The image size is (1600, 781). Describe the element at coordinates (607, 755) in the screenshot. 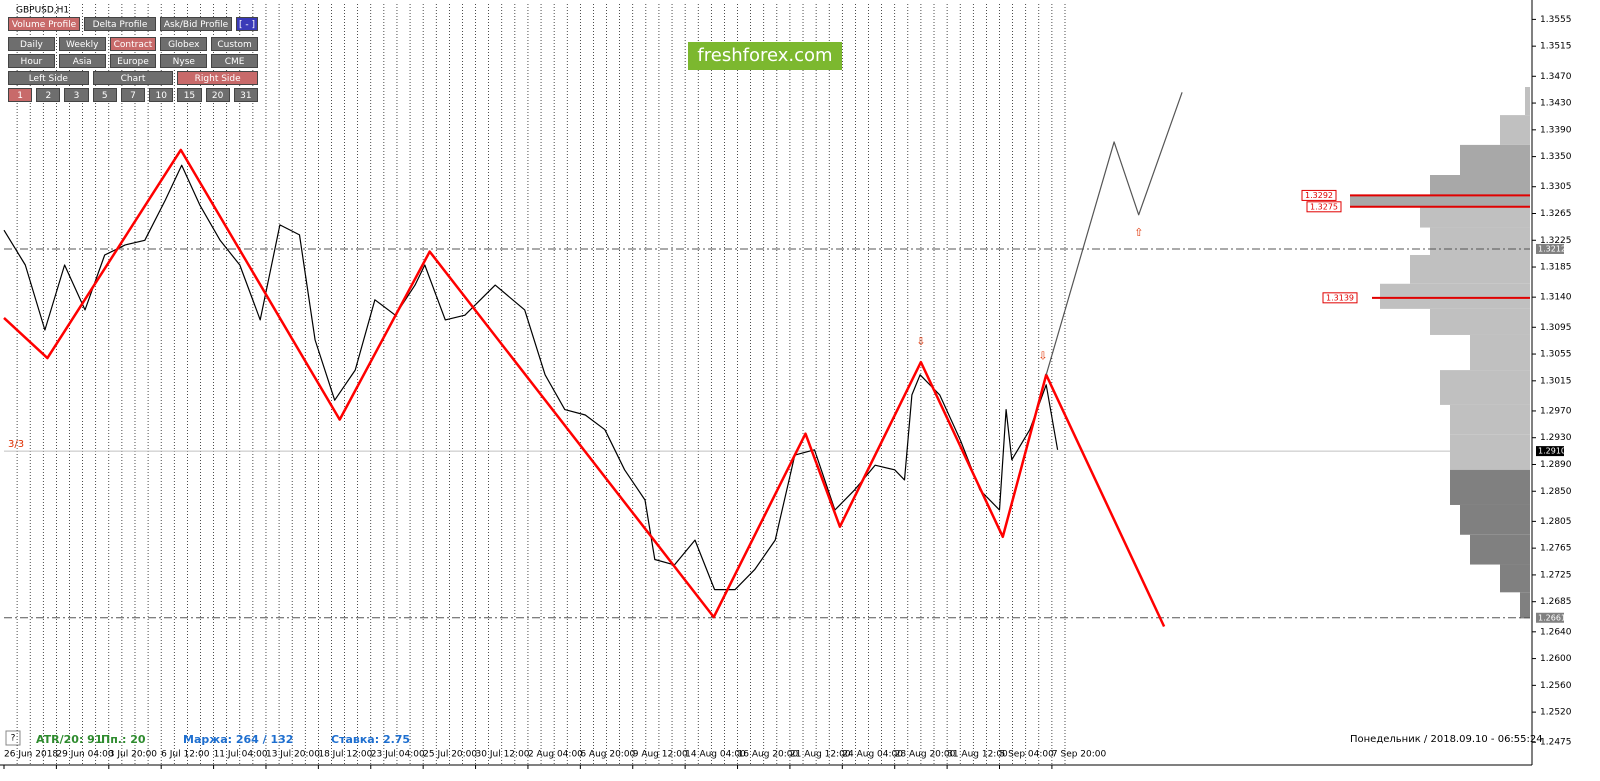

I see `x-tick-label: 6 Aug 20:00` at that location.